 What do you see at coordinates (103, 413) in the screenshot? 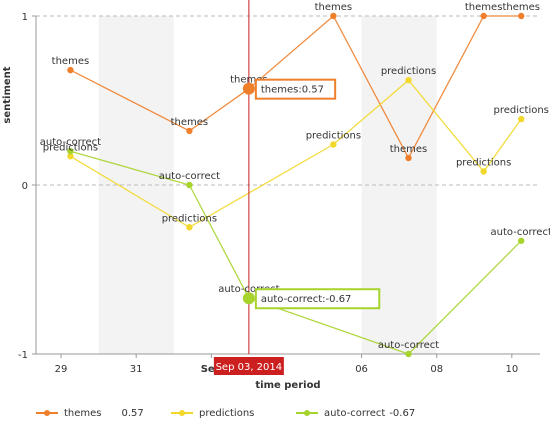
I see `legend-item-themes: themes 0.57` at bounding box center [103, 413].